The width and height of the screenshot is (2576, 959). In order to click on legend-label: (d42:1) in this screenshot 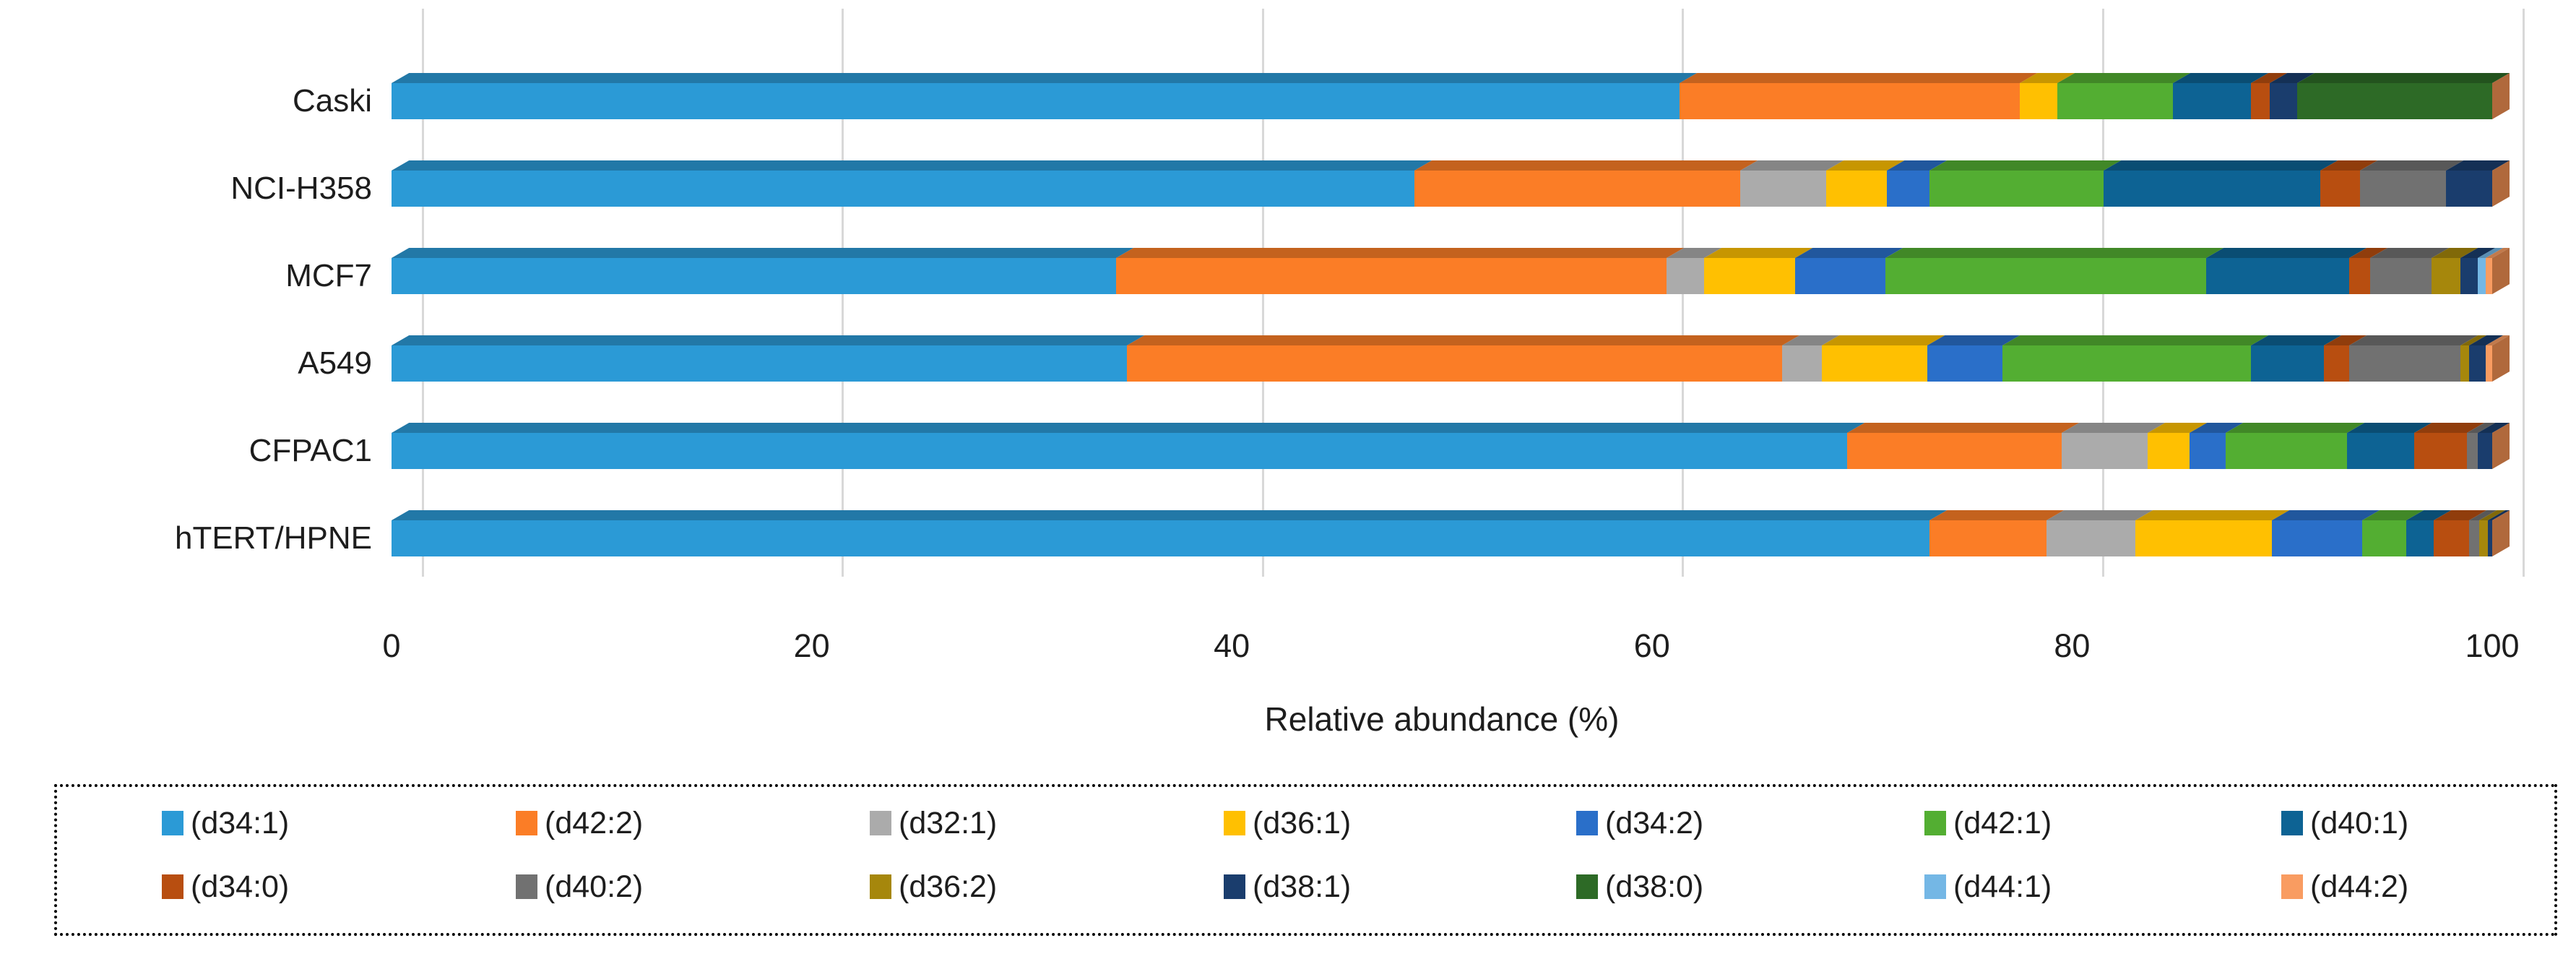, I will do `click(2002, 823)`.